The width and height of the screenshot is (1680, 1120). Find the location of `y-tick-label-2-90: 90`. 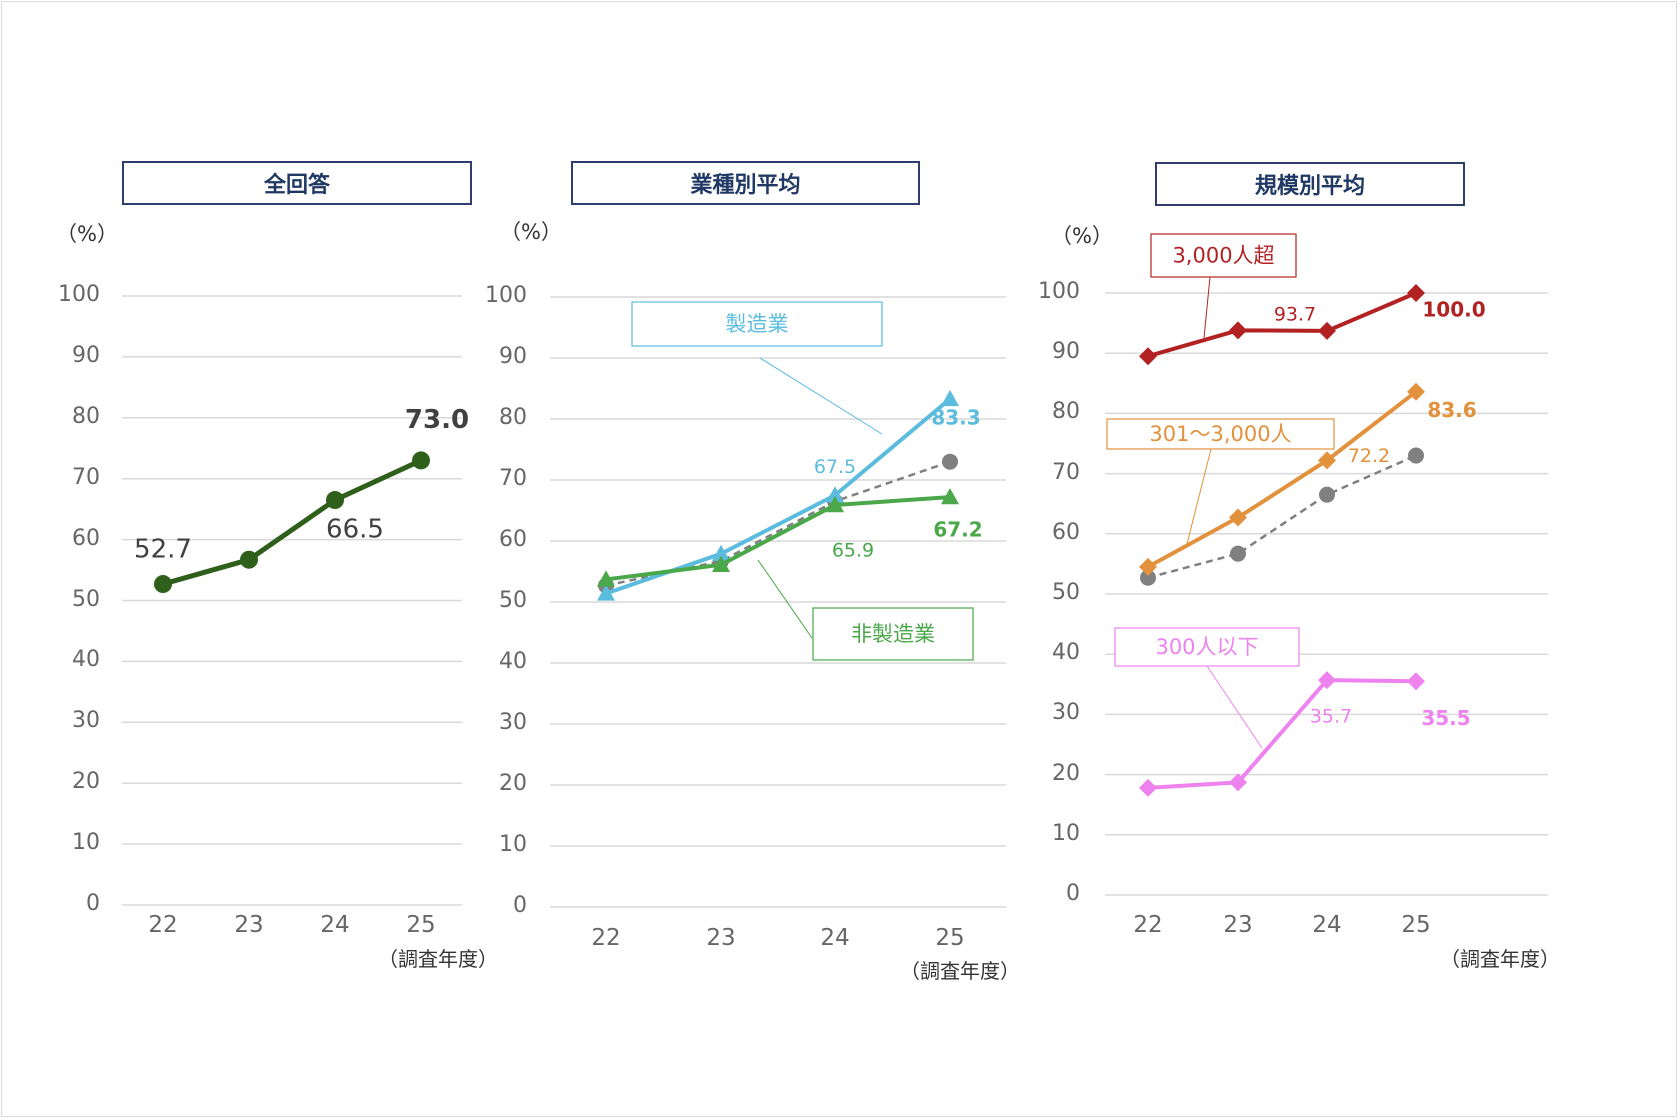

y-tick-label-2-90: 90 is located at coordinates (513, 356).